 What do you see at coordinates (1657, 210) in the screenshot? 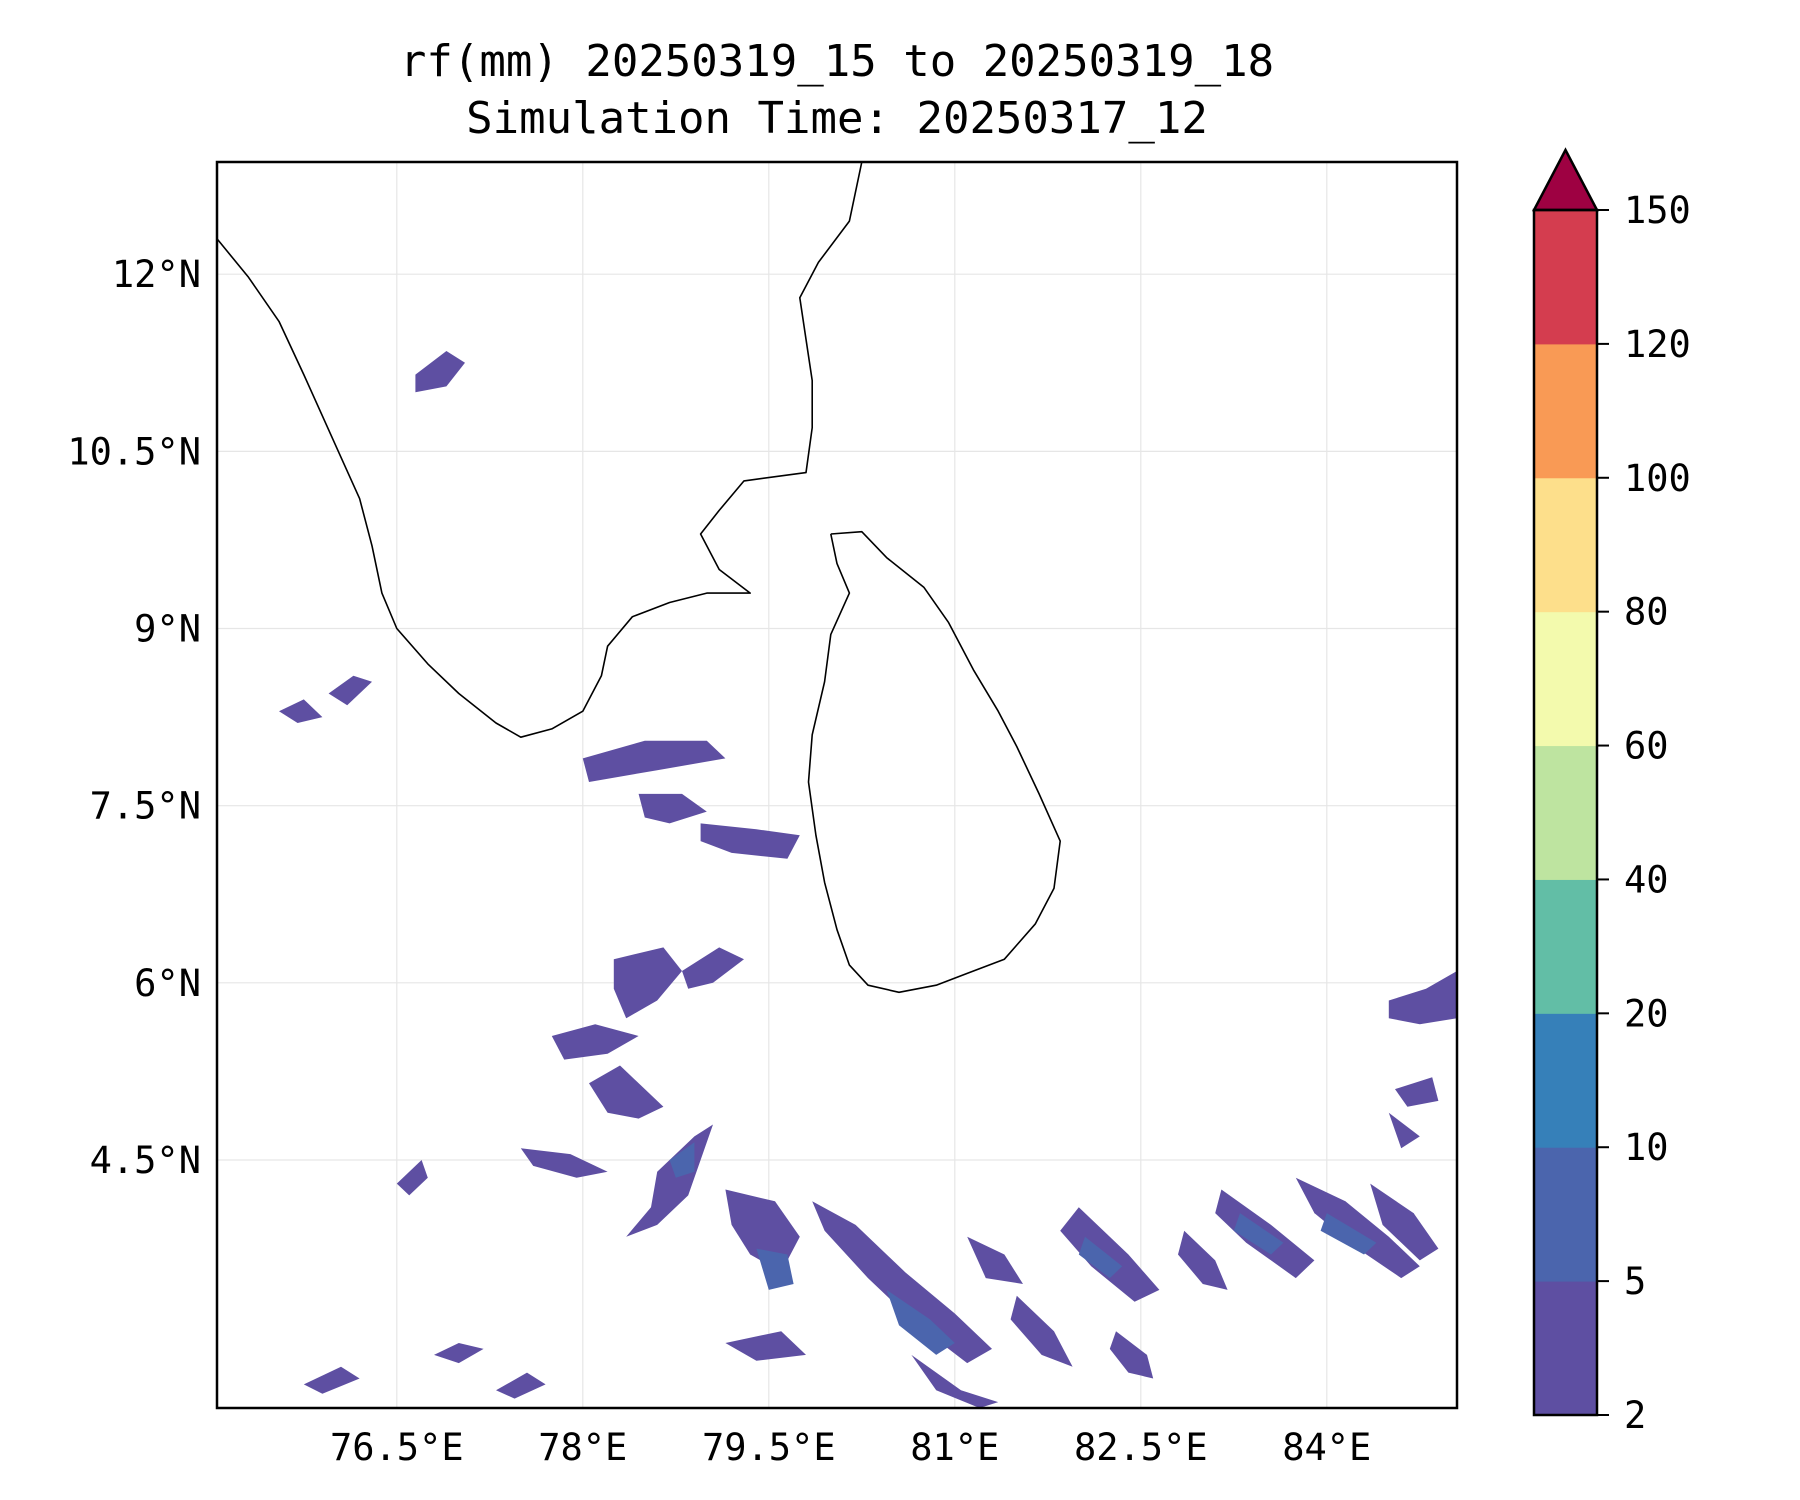
I see `colorbar-tick-label: 150` at bounding box center [1657, 210].